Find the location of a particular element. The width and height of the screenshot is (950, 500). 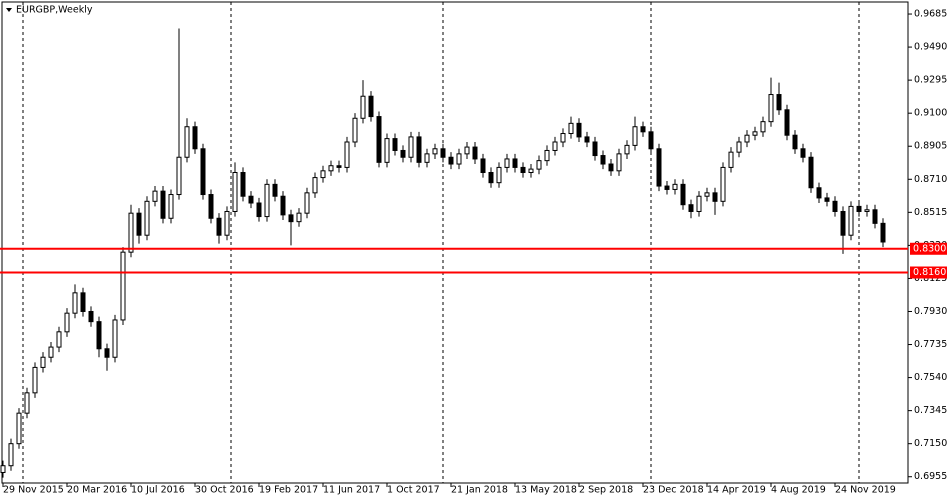

x-tick-label: 2 Sep 2018 is located at coordinates (606, 490).